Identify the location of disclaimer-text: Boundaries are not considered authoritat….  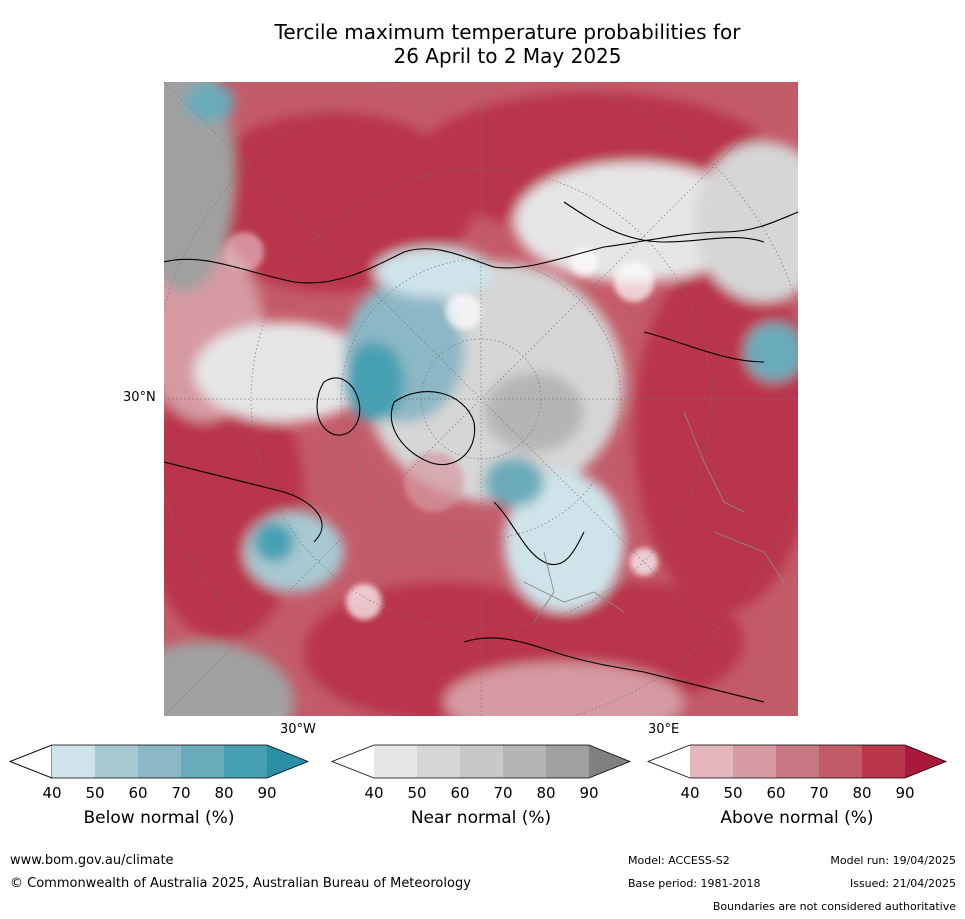
(834, 906).